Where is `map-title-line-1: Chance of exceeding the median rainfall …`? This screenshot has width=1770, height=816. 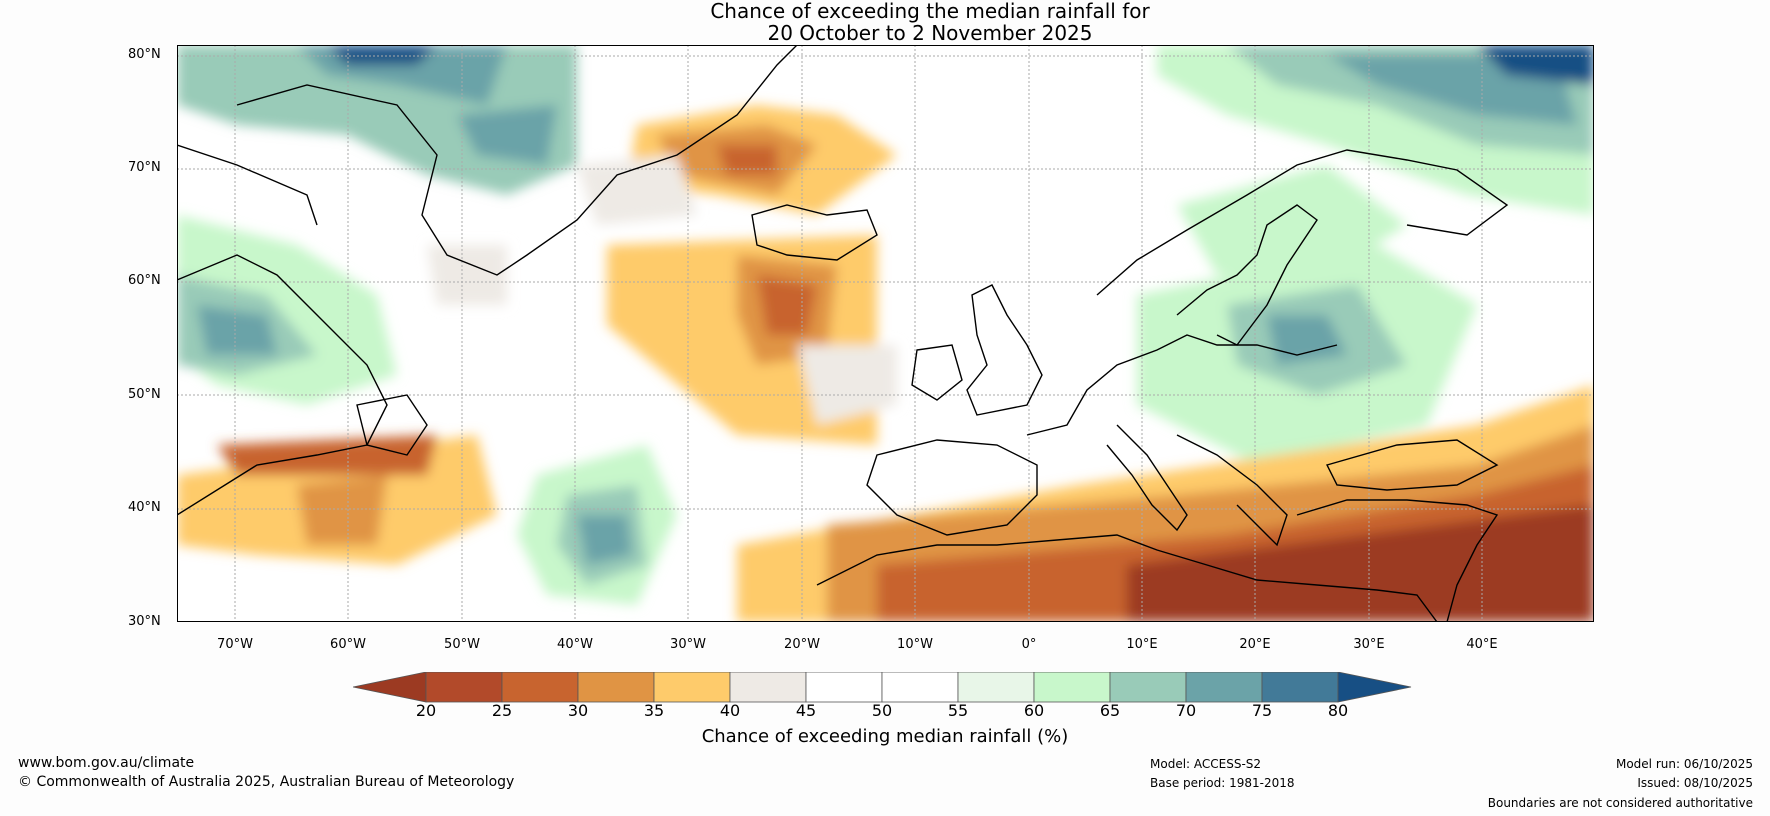
map-title-line-1: Chance of exceeding the median rainfall … is located at coordinates (930, 11).